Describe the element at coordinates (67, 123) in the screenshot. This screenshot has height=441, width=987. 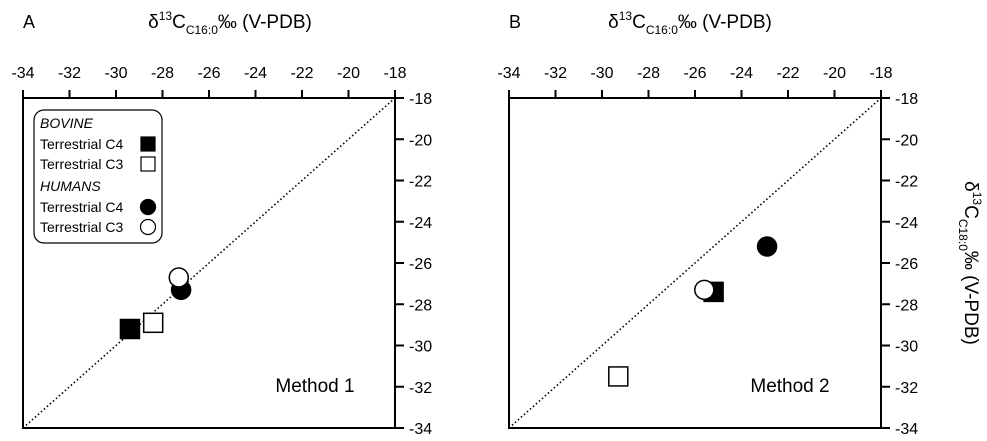
I see `legend-group-title: BOVINE` at that location.